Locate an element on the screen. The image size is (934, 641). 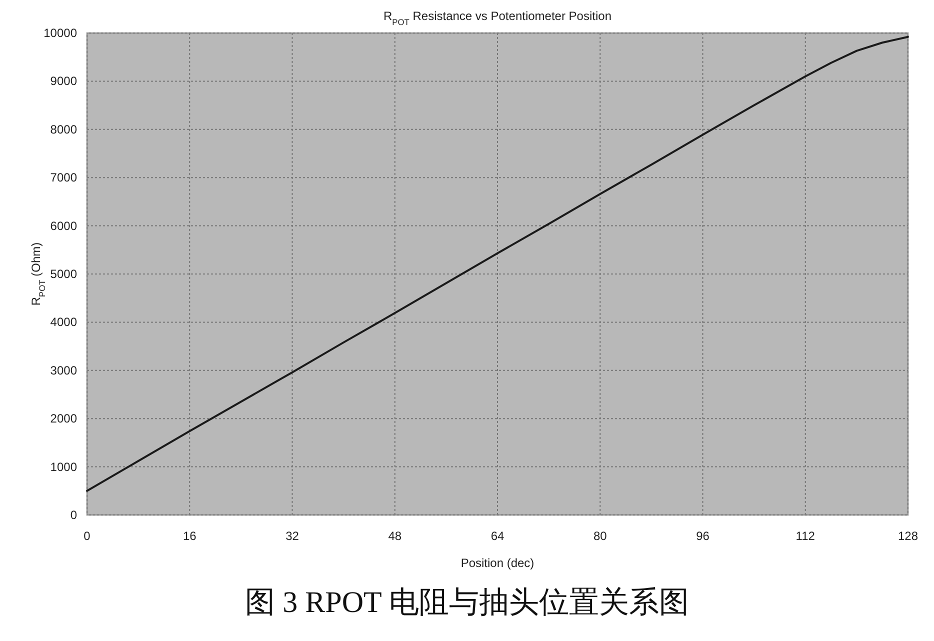
y-tick-label: 1000 is located at coordinates (64, 467).